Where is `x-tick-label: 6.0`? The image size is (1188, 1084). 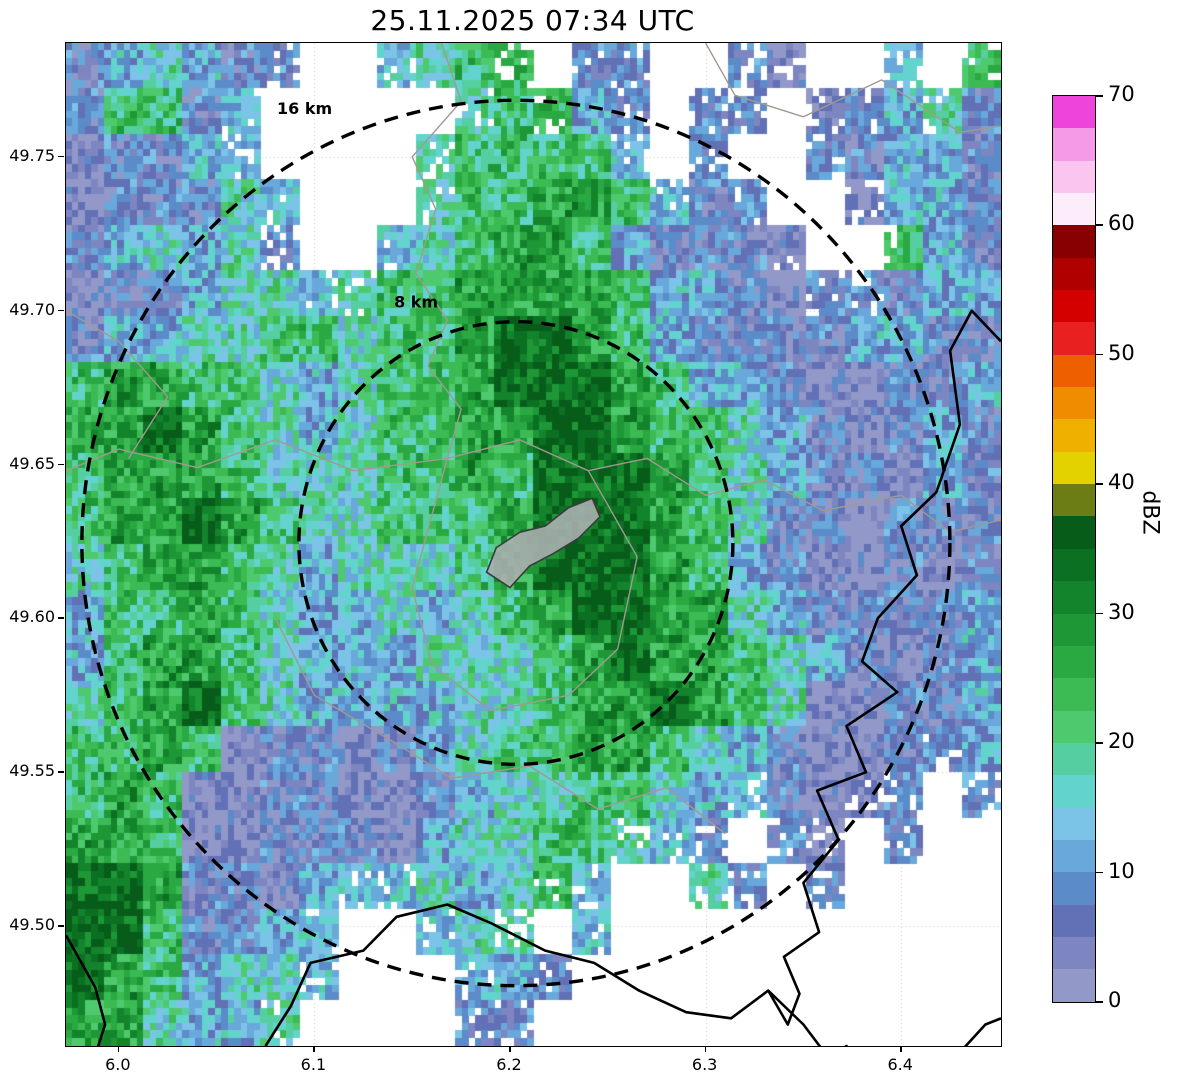 x-tick-label: 6.0 is located at coordinates (118, 1064).